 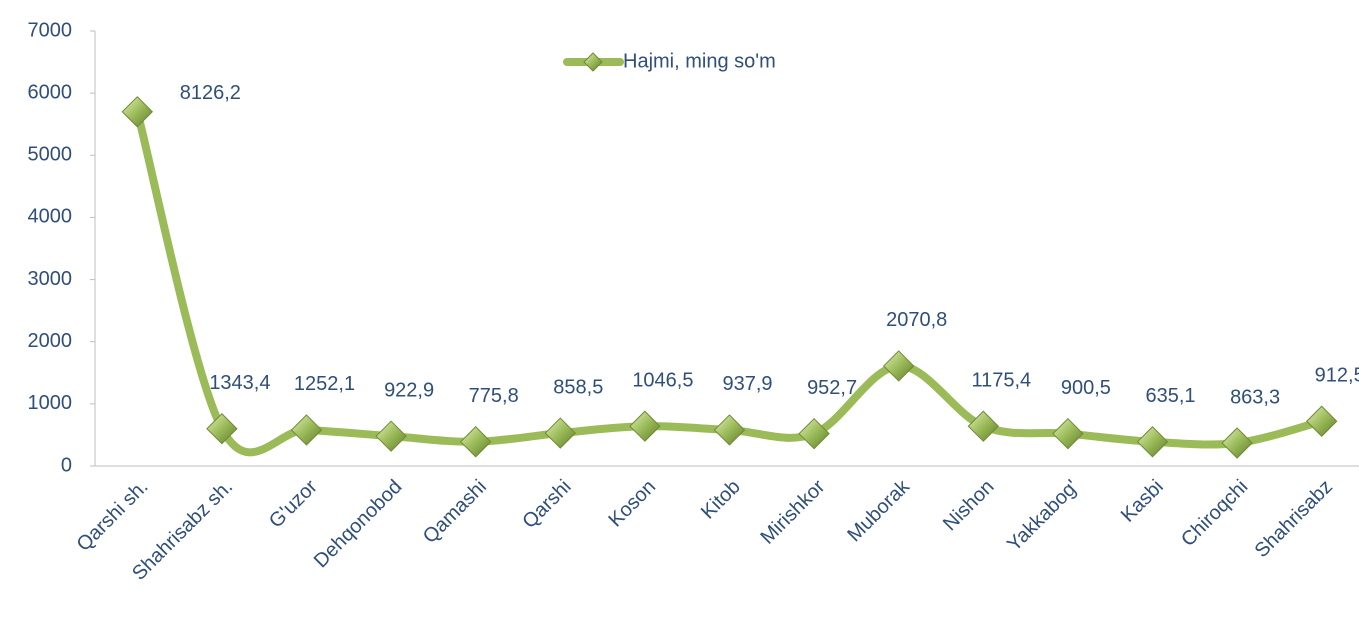 What do you see at coordinates (210, 93) in the screenshot?
I see `point-annotation: 8126,2` at bounding box center [210, 93].